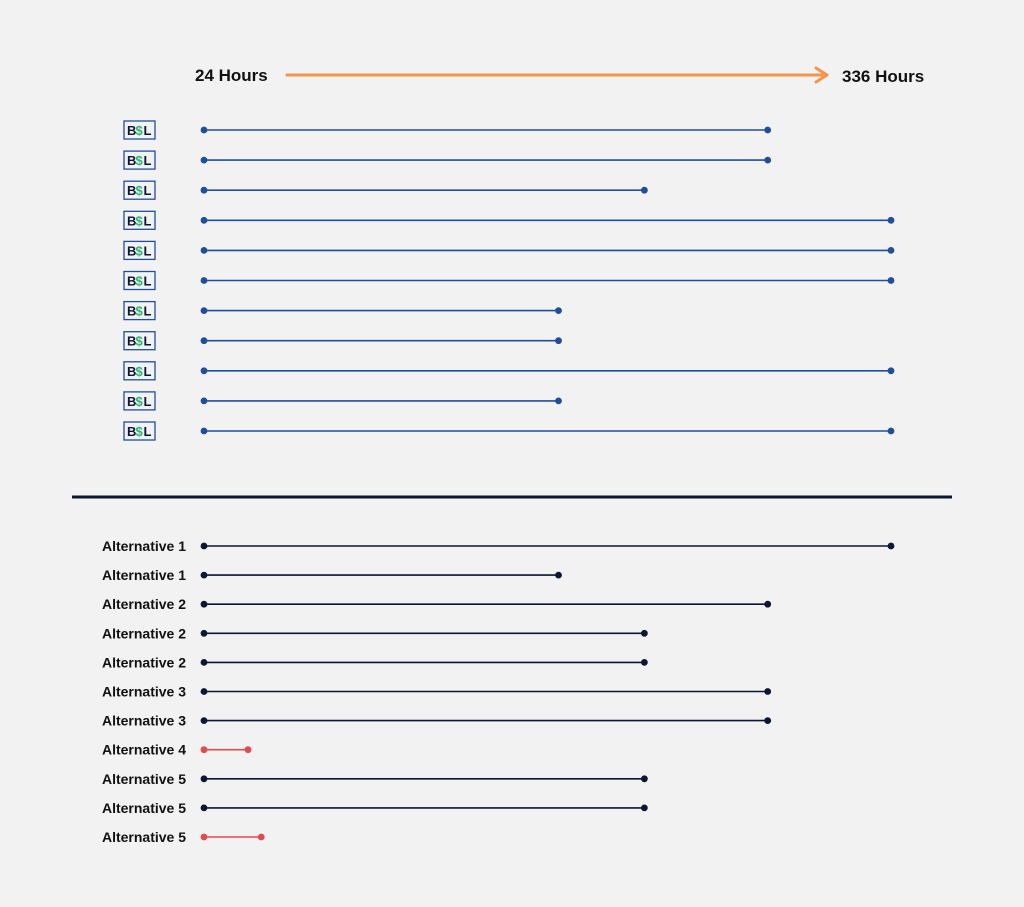 The image size is (1024, 907). Describe the element at coordinates (821, 75) in the screenshot. I see `timeline-arrow-head` at that location.